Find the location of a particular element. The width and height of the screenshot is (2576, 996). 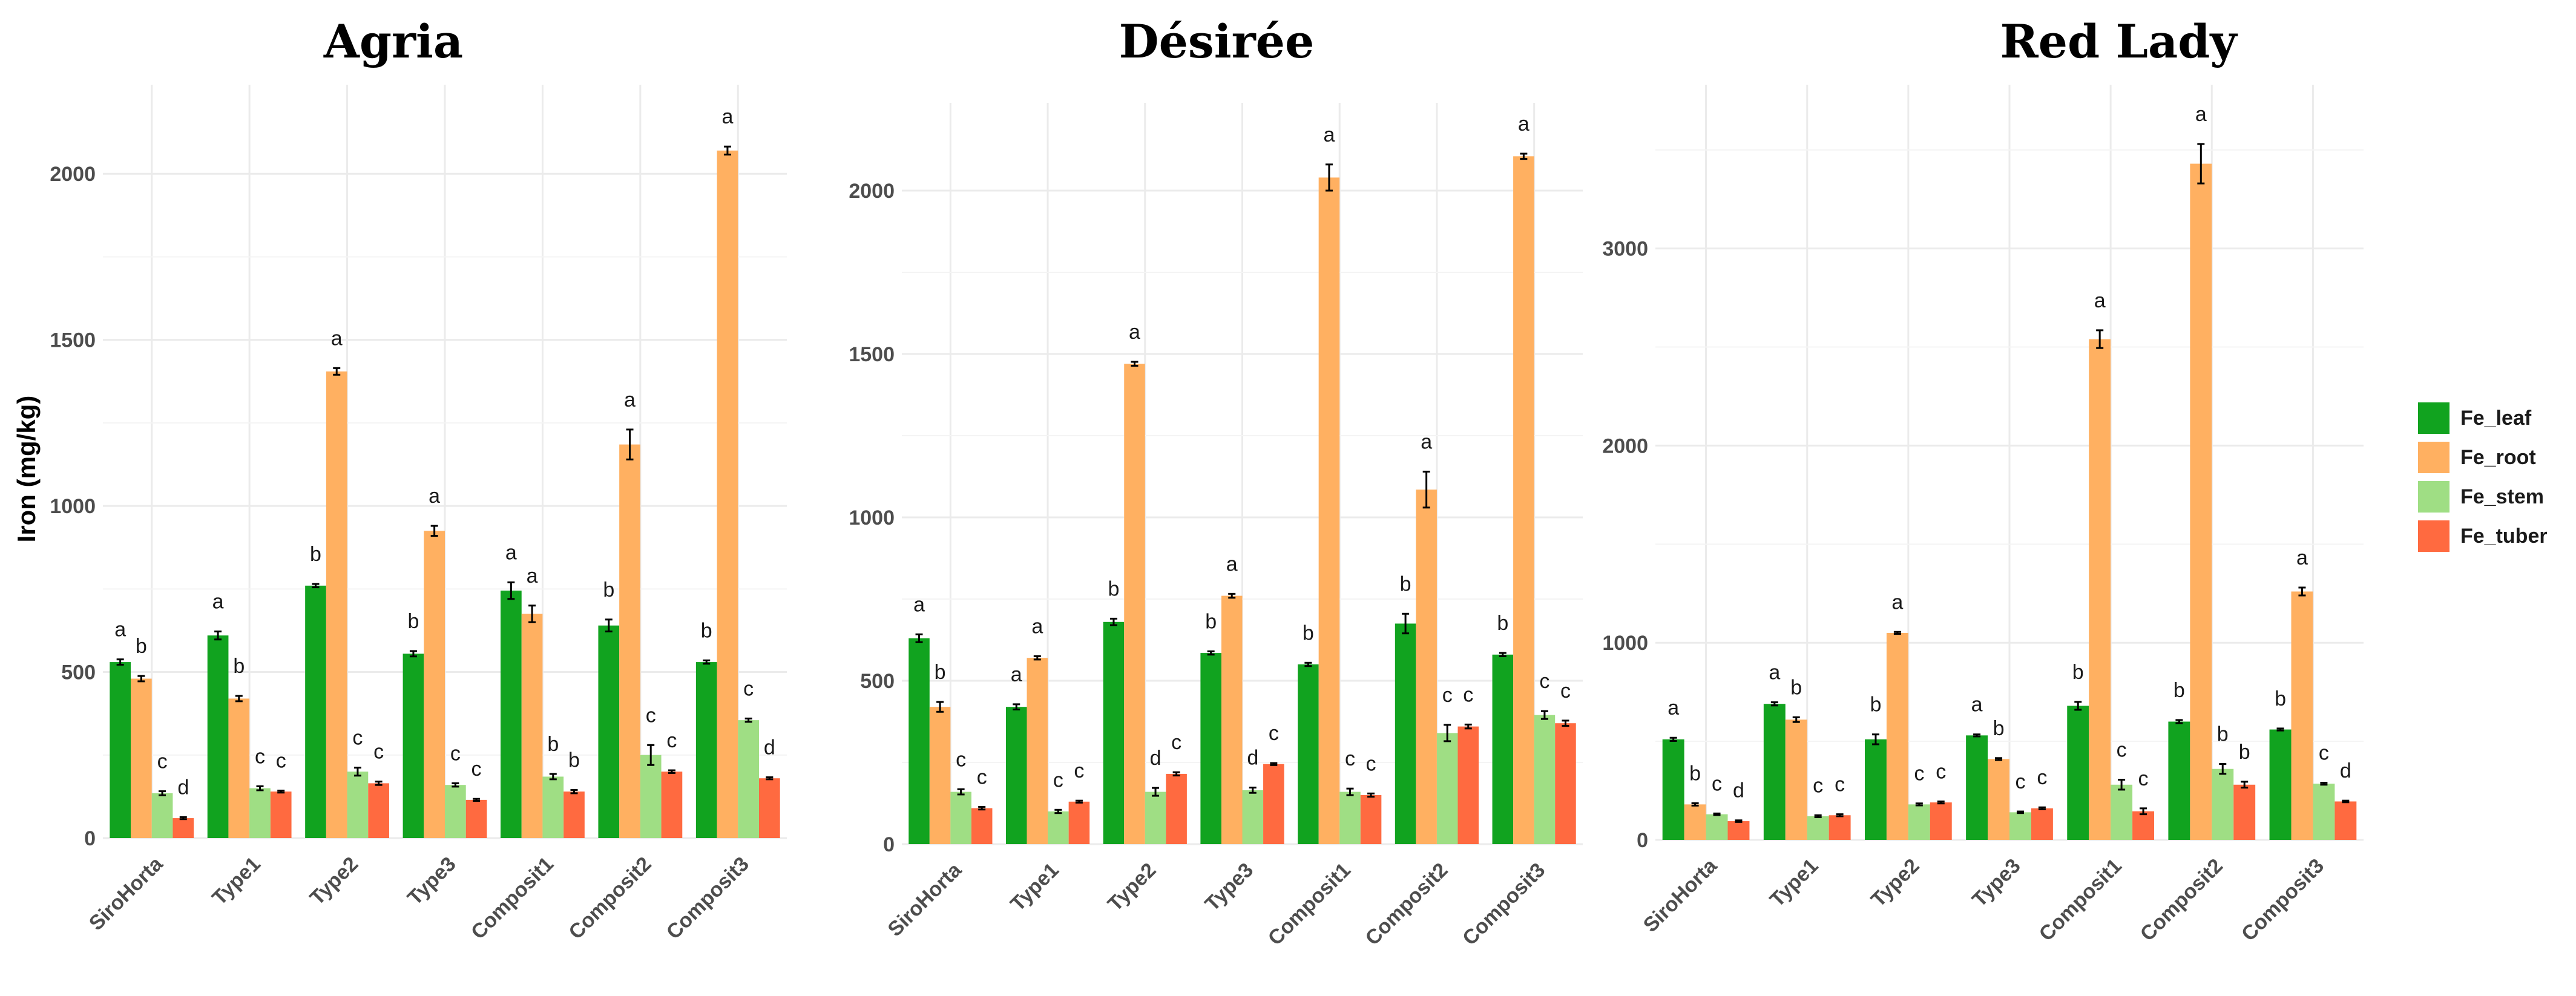

legend-item: Fe_stem is located at coordinates (2481, 497).